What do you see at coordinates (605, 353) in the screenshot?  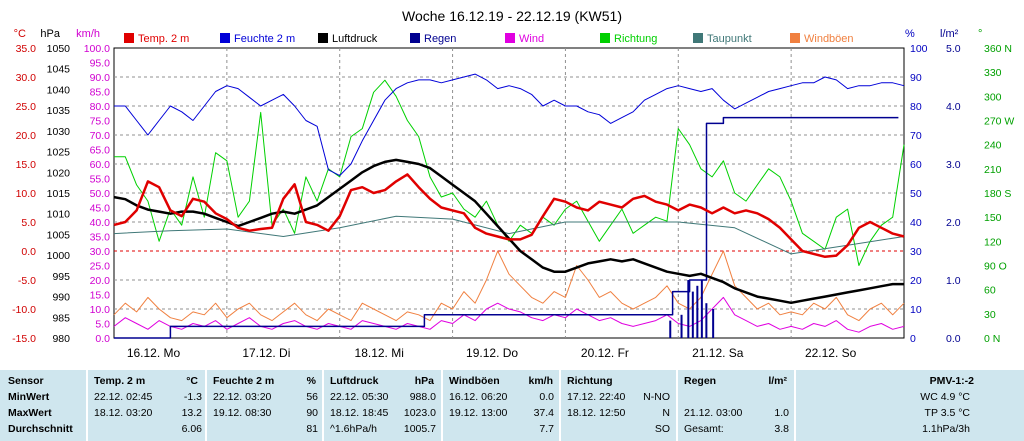 I see `x-tick-label: 20.12. Fr` at bounding box center [605, 353].